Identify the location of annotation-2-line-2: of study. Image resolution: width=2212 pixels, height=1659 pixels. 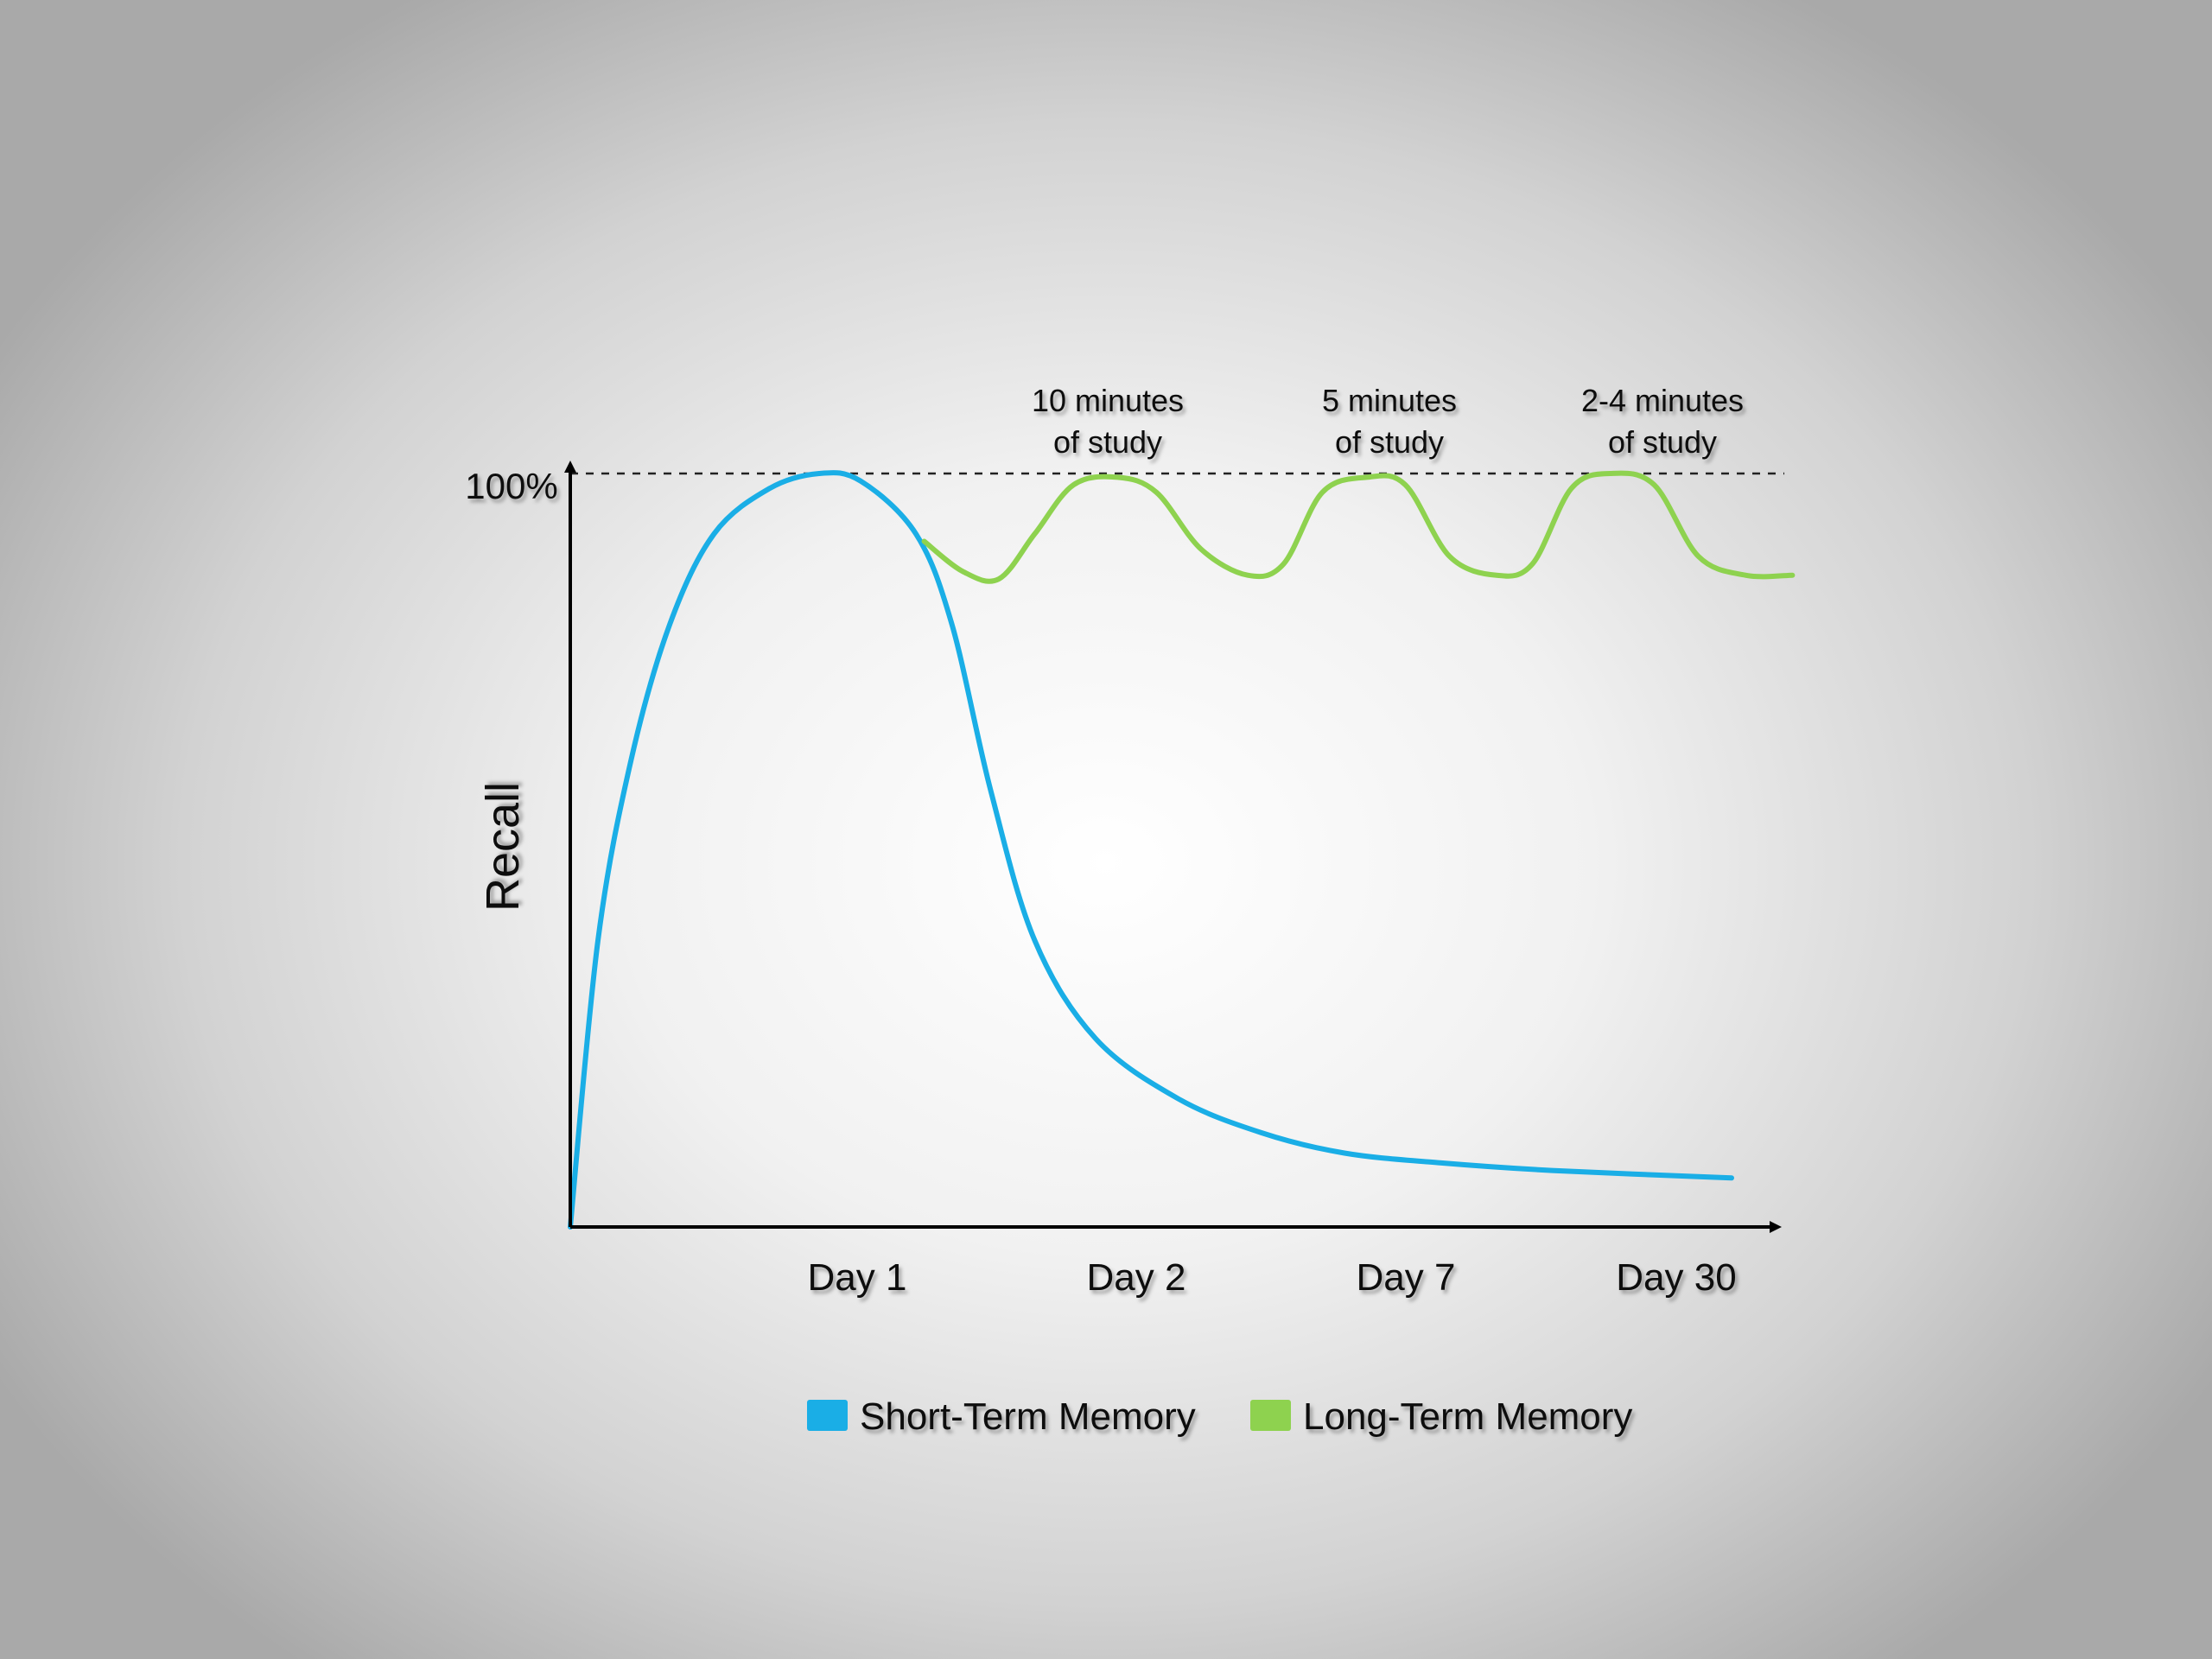
(1389, 442).